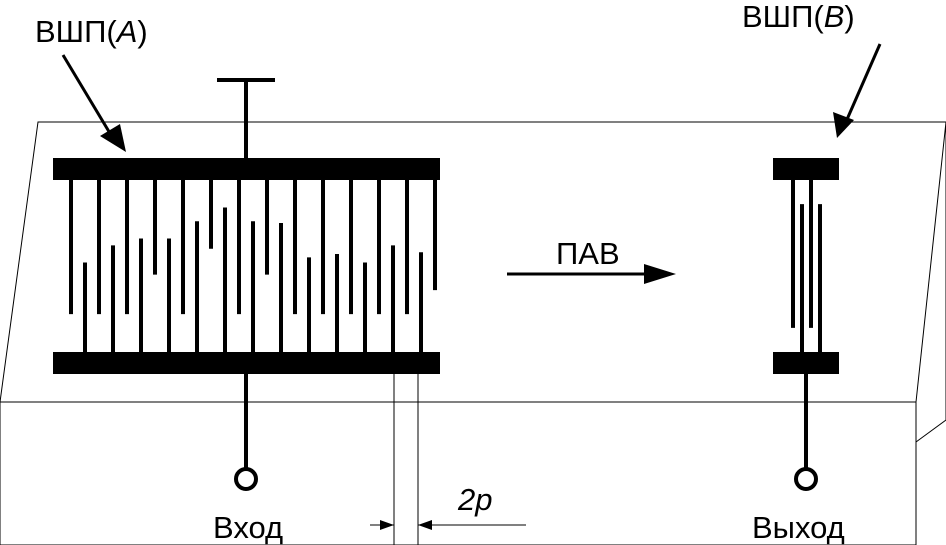 The width and height of the screenshot is (946, 545). What do you see at coordinates (798, 527) in the screenshot?
I see `output-label: Выход` at bounding box center [798, 527].